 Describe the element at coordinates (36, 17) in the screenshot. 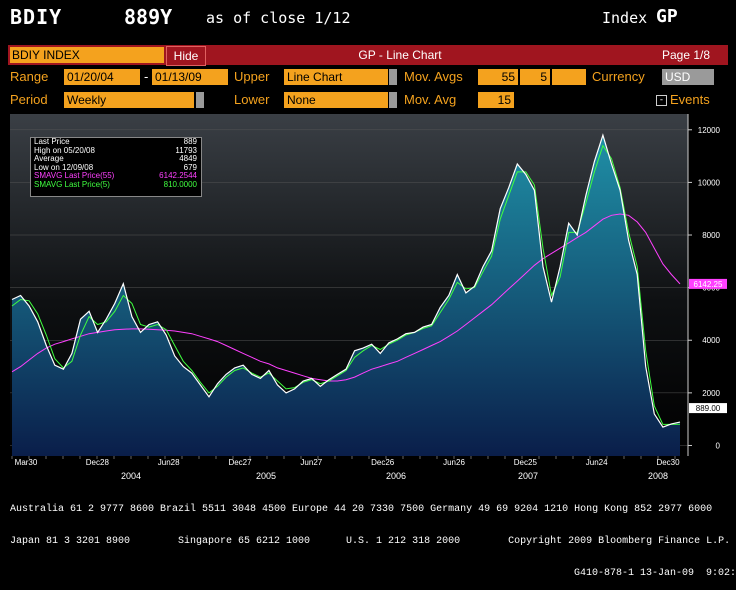

I see `ticker-symbol: BDIY` at that location.